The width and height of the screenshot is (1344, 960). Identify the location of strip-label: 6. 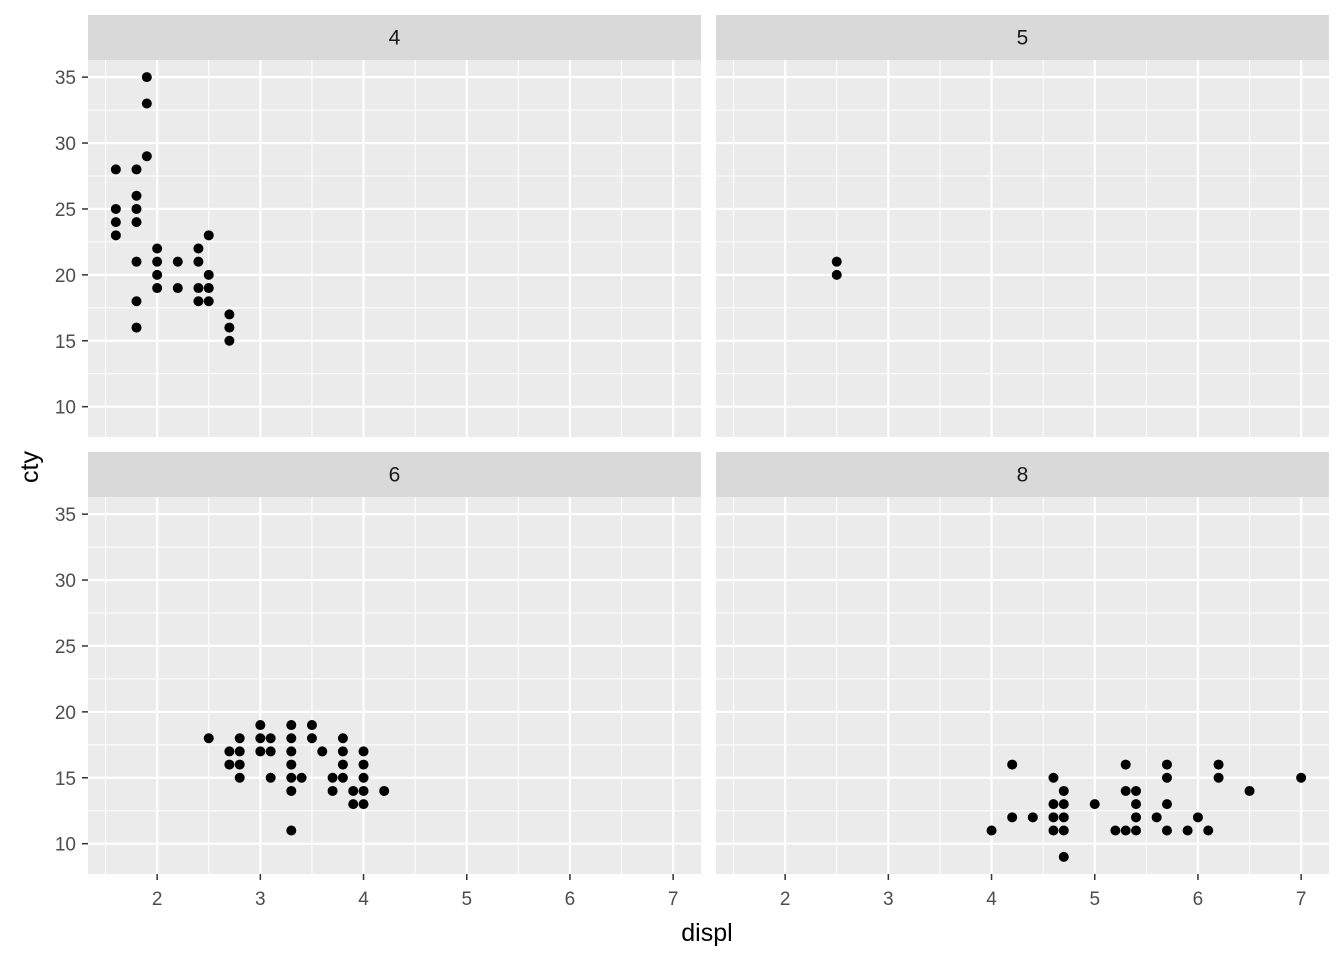
(395, 475).